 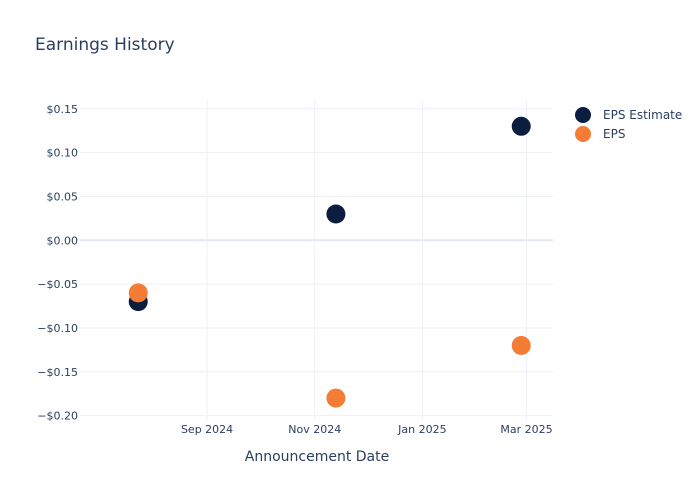 What do you see at coordinates (207, 429) in the screenshot?
I see `x-tick-label: Sep 2024` at bounding box center [207, 429].